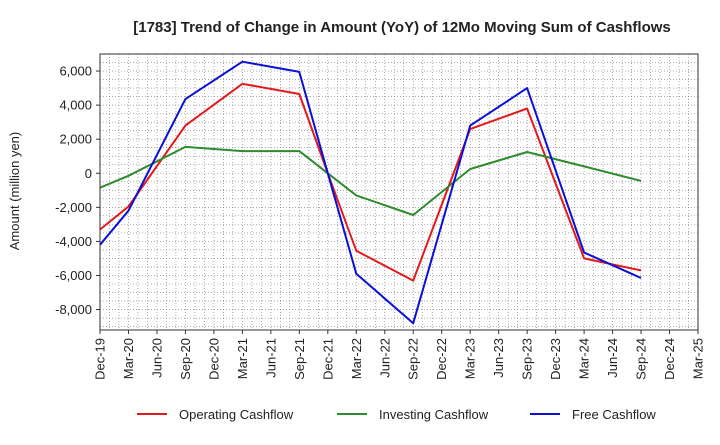  What do you see at coordinates (584, 358) in the screenshot?
I see `x-tick-label: Mar-24` at bounding box center [584, 358].